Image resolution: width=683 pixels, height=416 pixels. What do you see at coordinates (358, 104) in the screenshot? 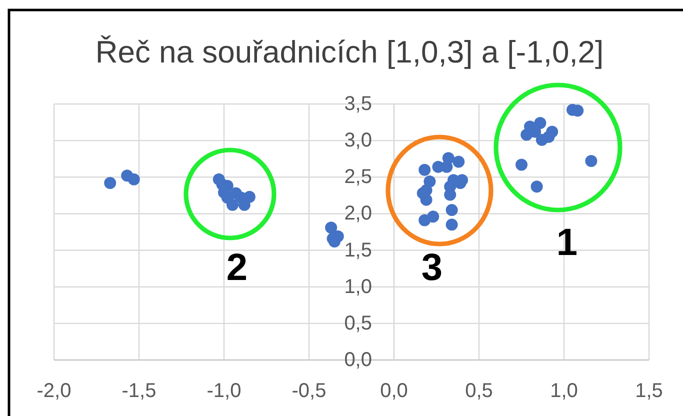
I see `y-tick-label: 3,5` at bounding box center [358, 104].